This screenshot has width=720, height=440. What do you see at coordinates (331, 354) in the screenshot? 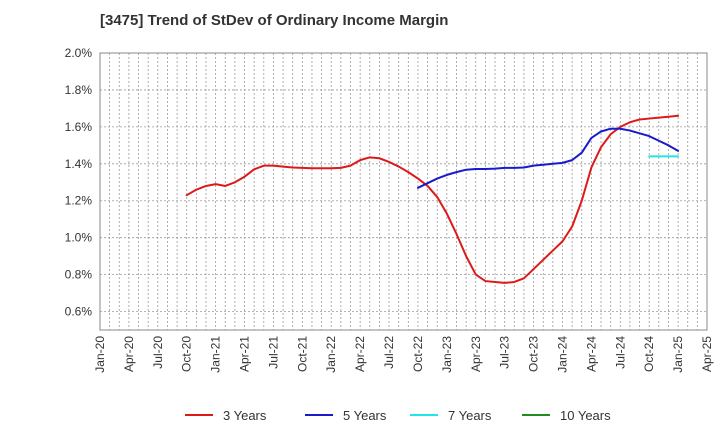
I see `x-tick-label: Jan-22` at bounding box center [331, 354].